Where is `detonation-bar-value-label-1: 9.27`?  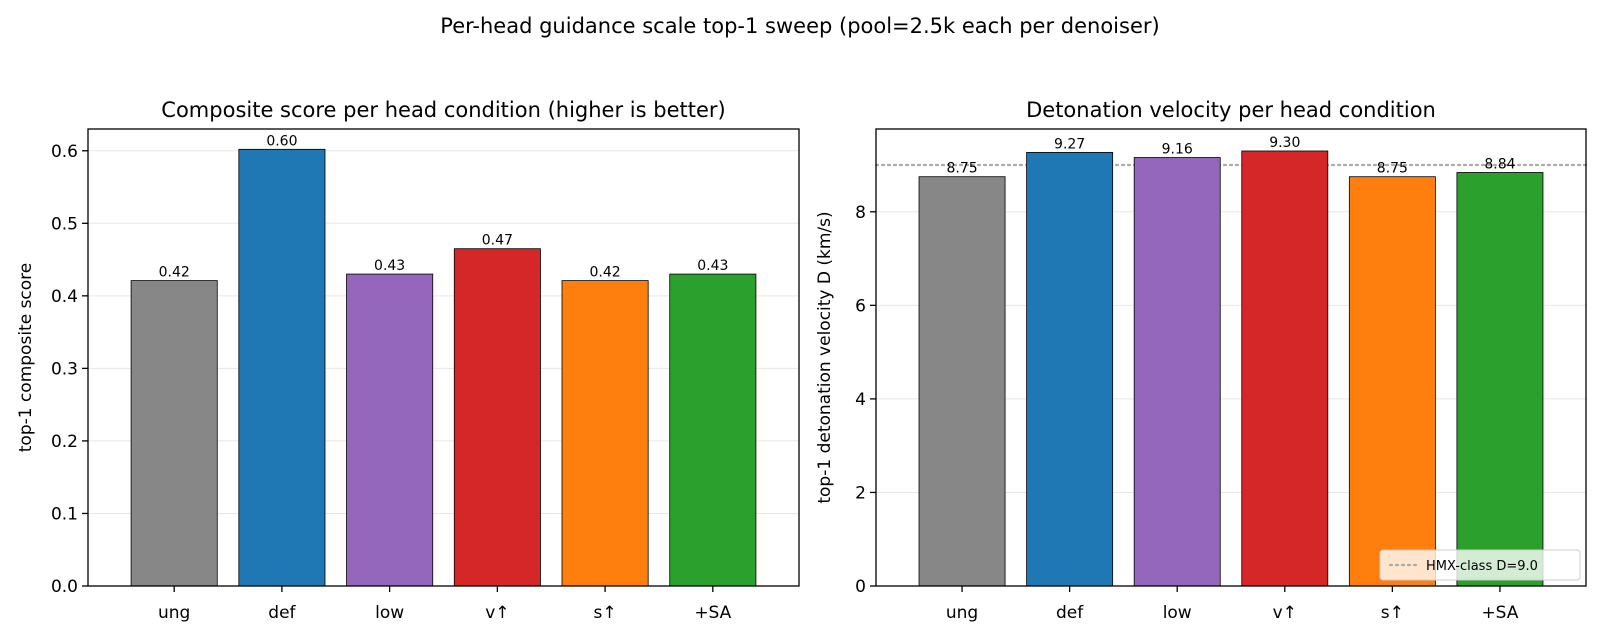 detonation-bar-value-label-1: 9.27 is located at coordinates (1069, 144).